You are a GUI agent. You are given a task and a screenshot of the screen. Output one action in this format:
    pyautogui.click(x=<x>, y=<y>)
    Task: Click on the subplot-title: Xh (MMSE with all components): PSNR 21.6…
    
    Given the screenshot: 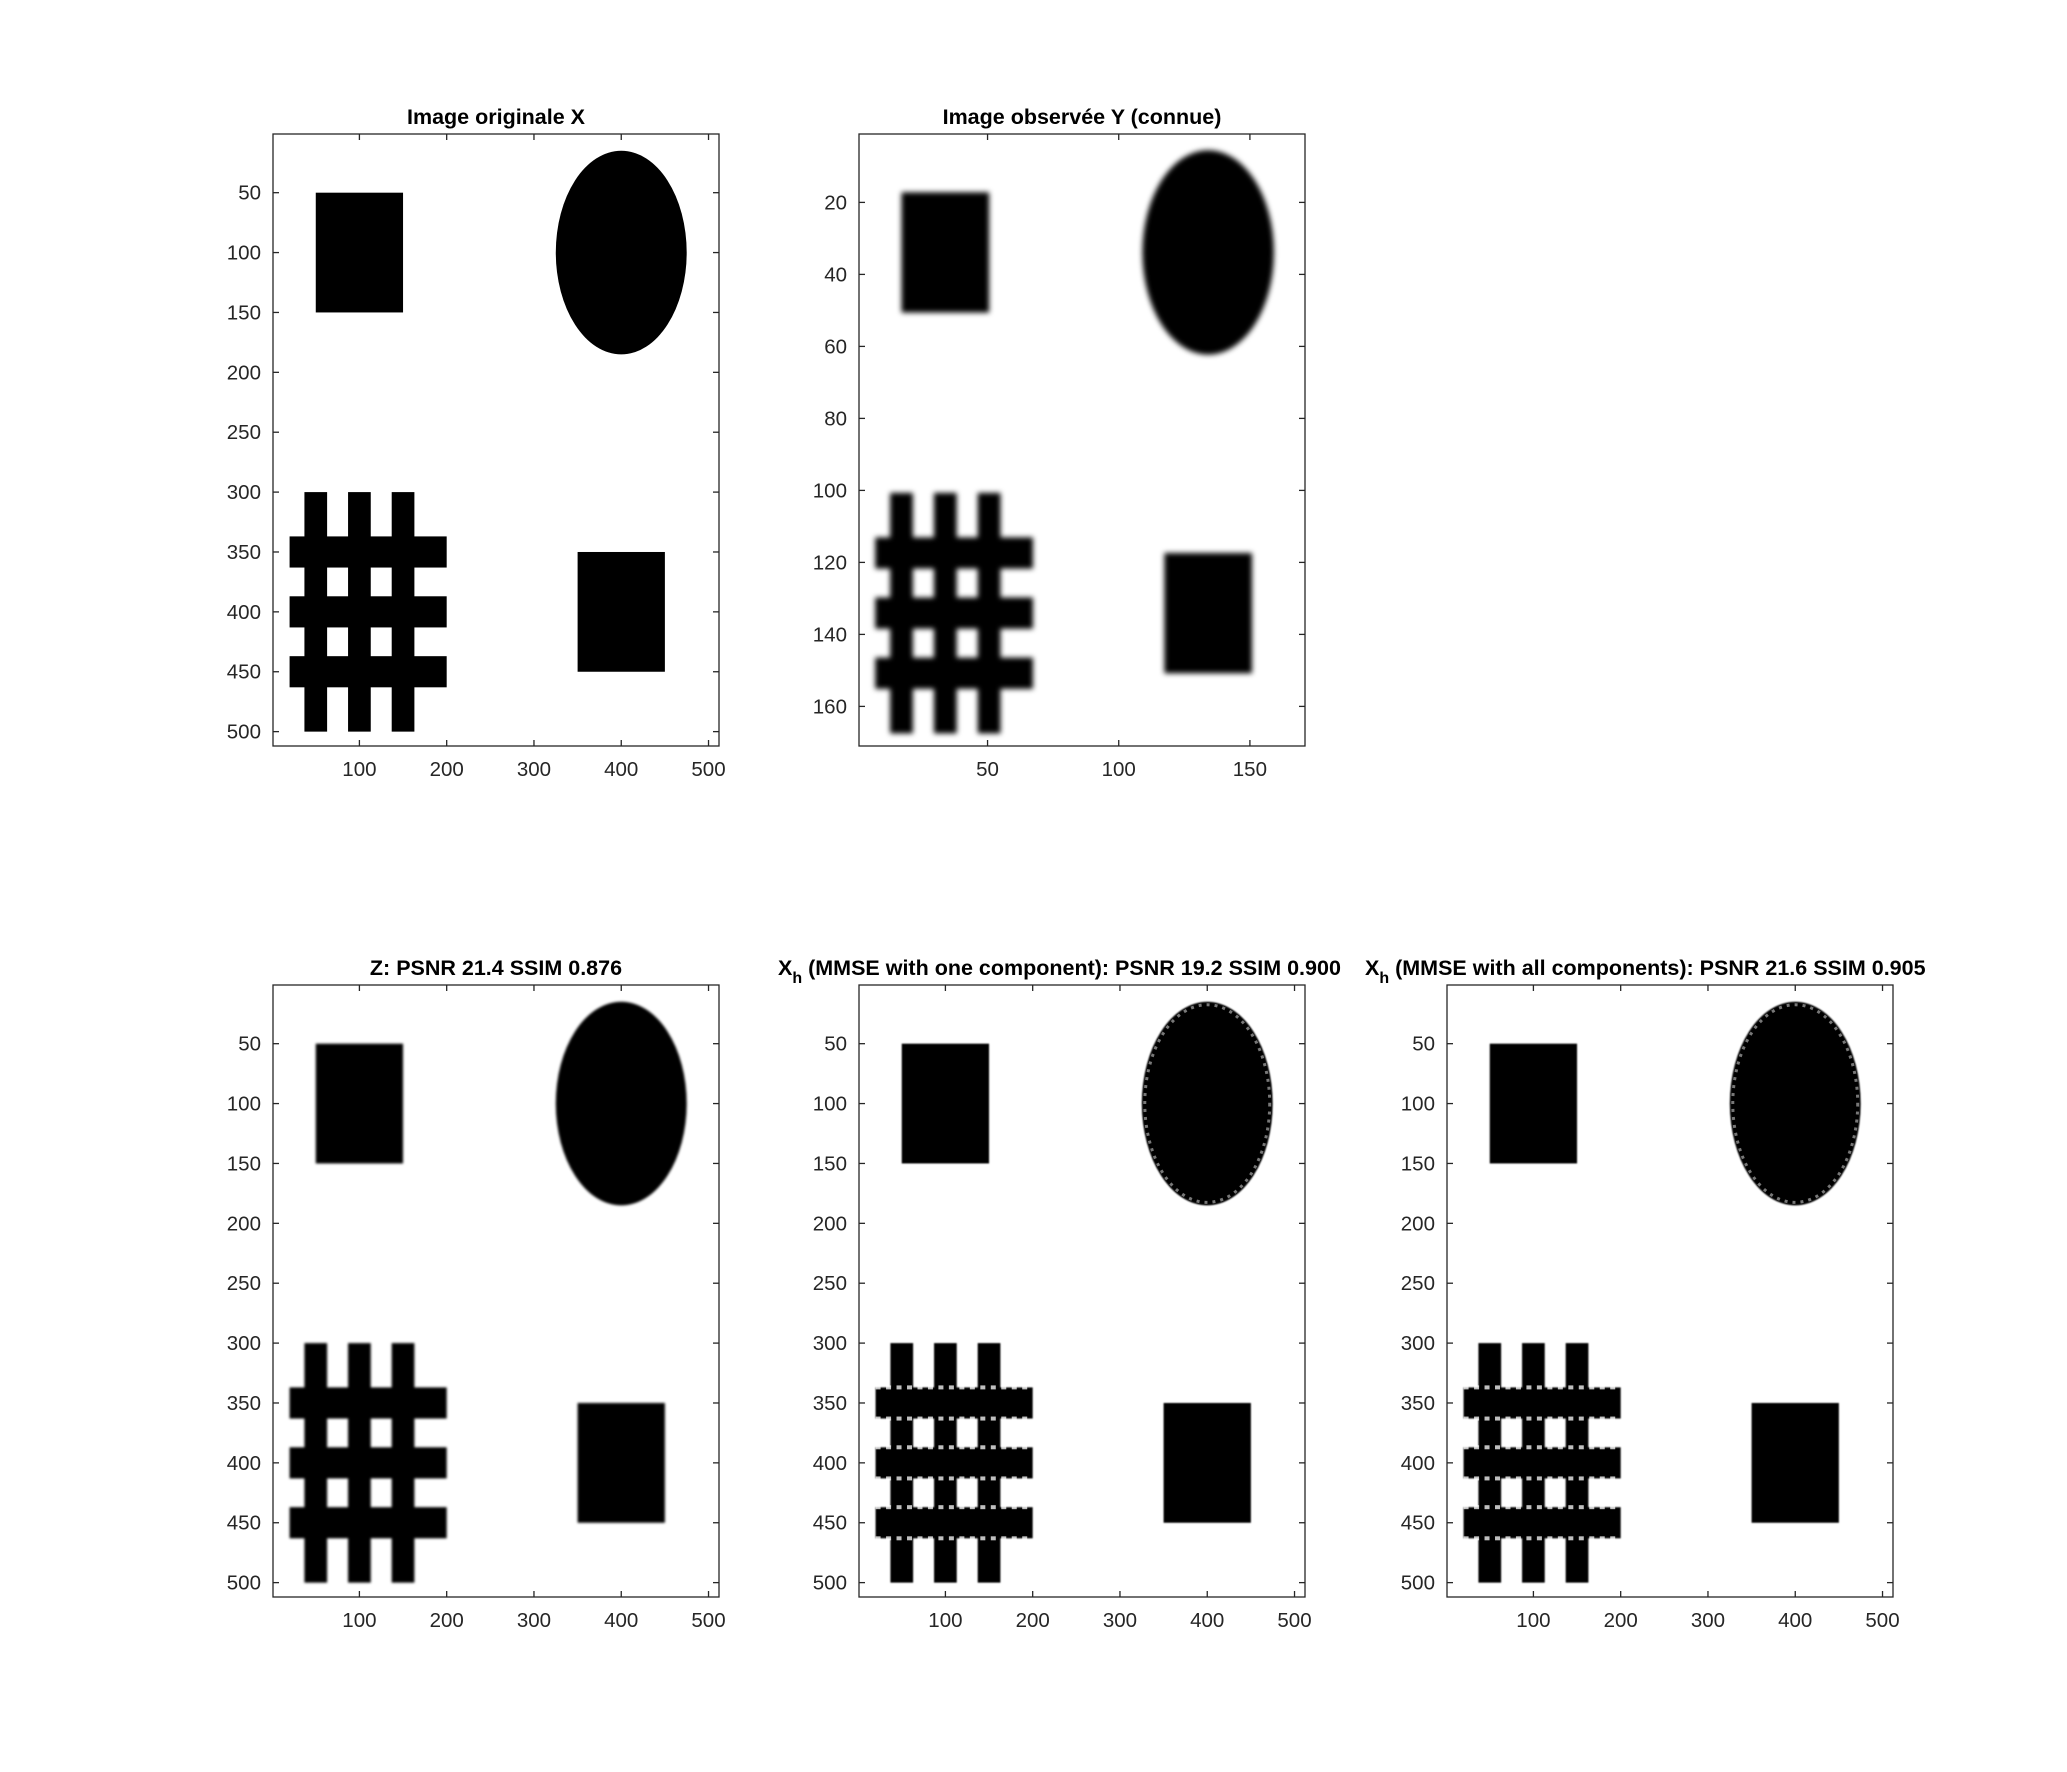 What is the action you would take?
    pyautogui.click(x=1645, y=971)
    